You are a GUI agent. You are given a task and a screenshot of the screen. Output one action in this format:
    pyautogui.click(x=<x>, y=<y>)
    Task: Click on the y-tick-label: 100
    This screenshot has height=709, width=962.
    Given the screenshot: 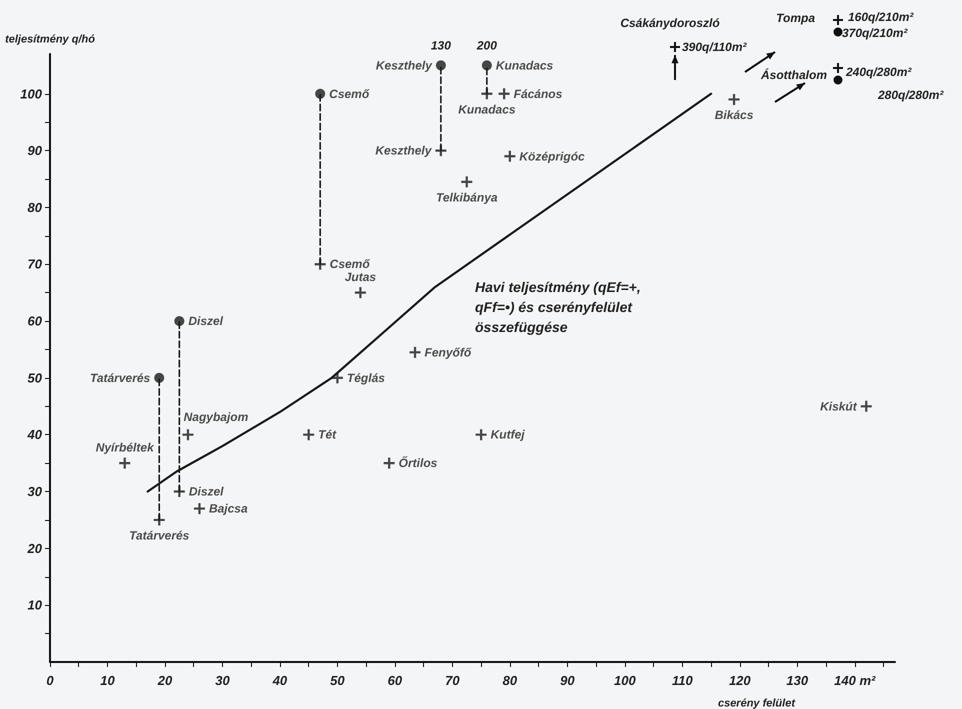 What is the action you would take?
    pyautogui.click(x=31, y=94)
    